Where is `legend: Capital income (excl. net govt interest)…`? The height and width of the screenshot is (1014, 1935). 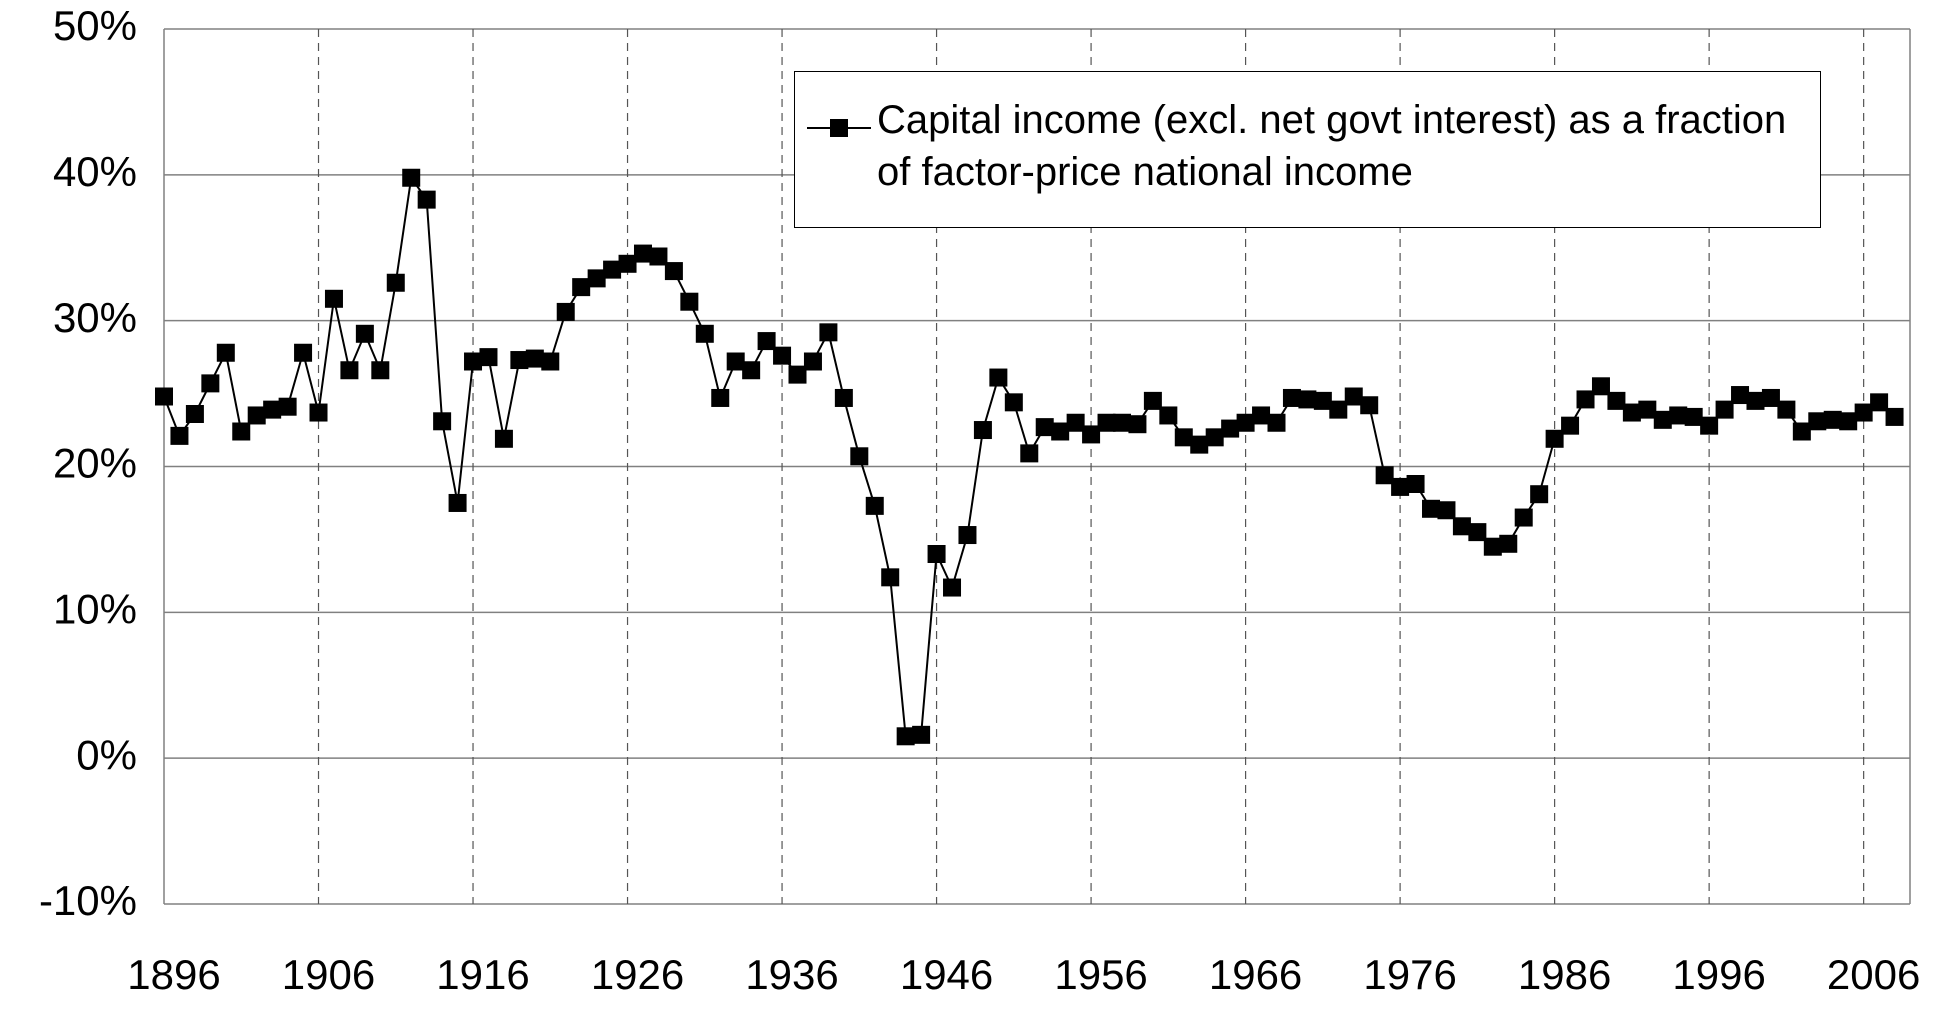
legend: Capital income (excl. net govt interest)… is located at coordinates (1307, 149).